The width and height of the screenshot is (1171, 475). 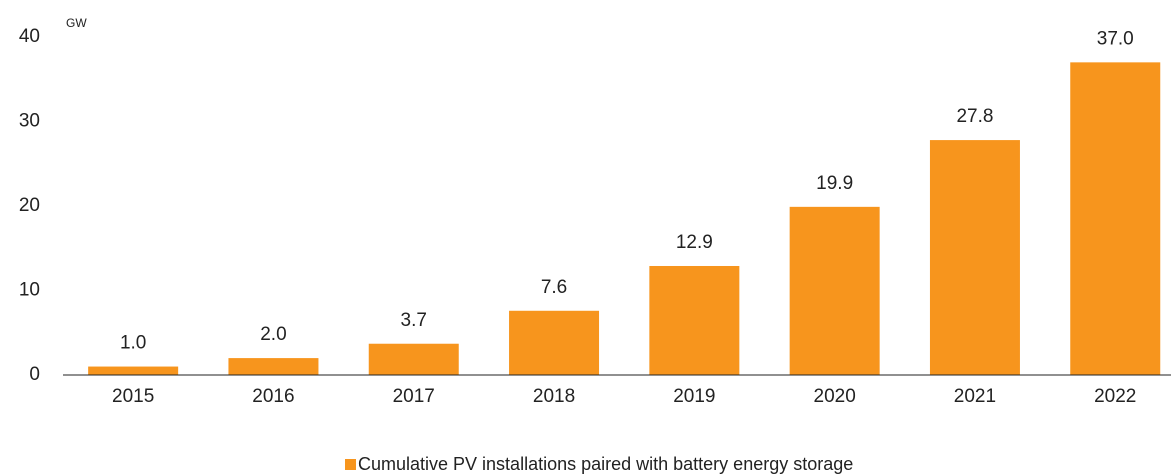 I want to click on value-label: 27.8, so click(x=974, y=116).